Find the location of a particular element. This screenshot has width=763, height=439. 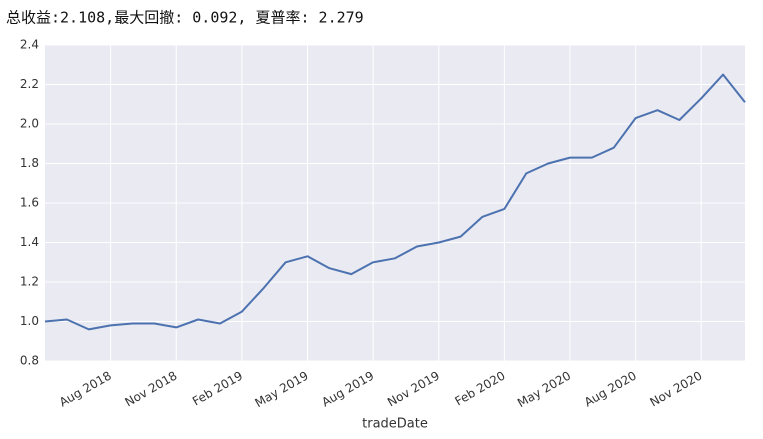

x-tick-label: May 2020 is located at coordinates (544, 390).